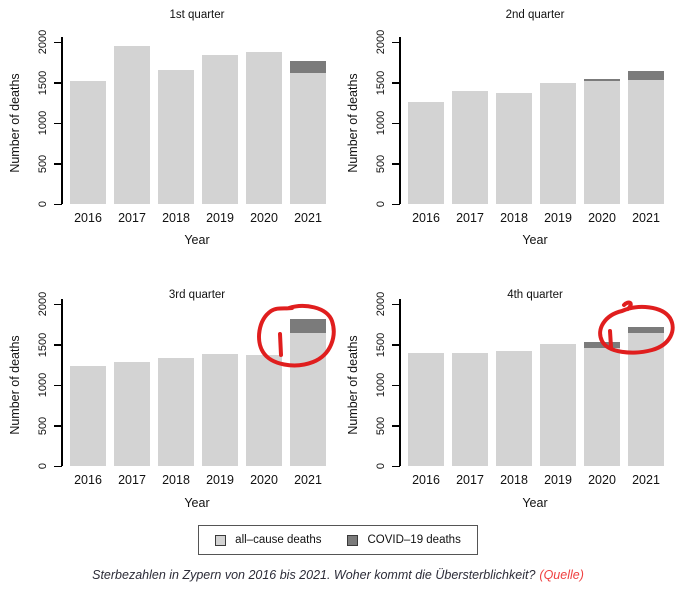 Image resolution: width=676 pixels, height=594 pixels. Describe the element at coordinates (268, 540) in the screenshot. I see `legend-item-all-cause: all–cause deaths` at that location.